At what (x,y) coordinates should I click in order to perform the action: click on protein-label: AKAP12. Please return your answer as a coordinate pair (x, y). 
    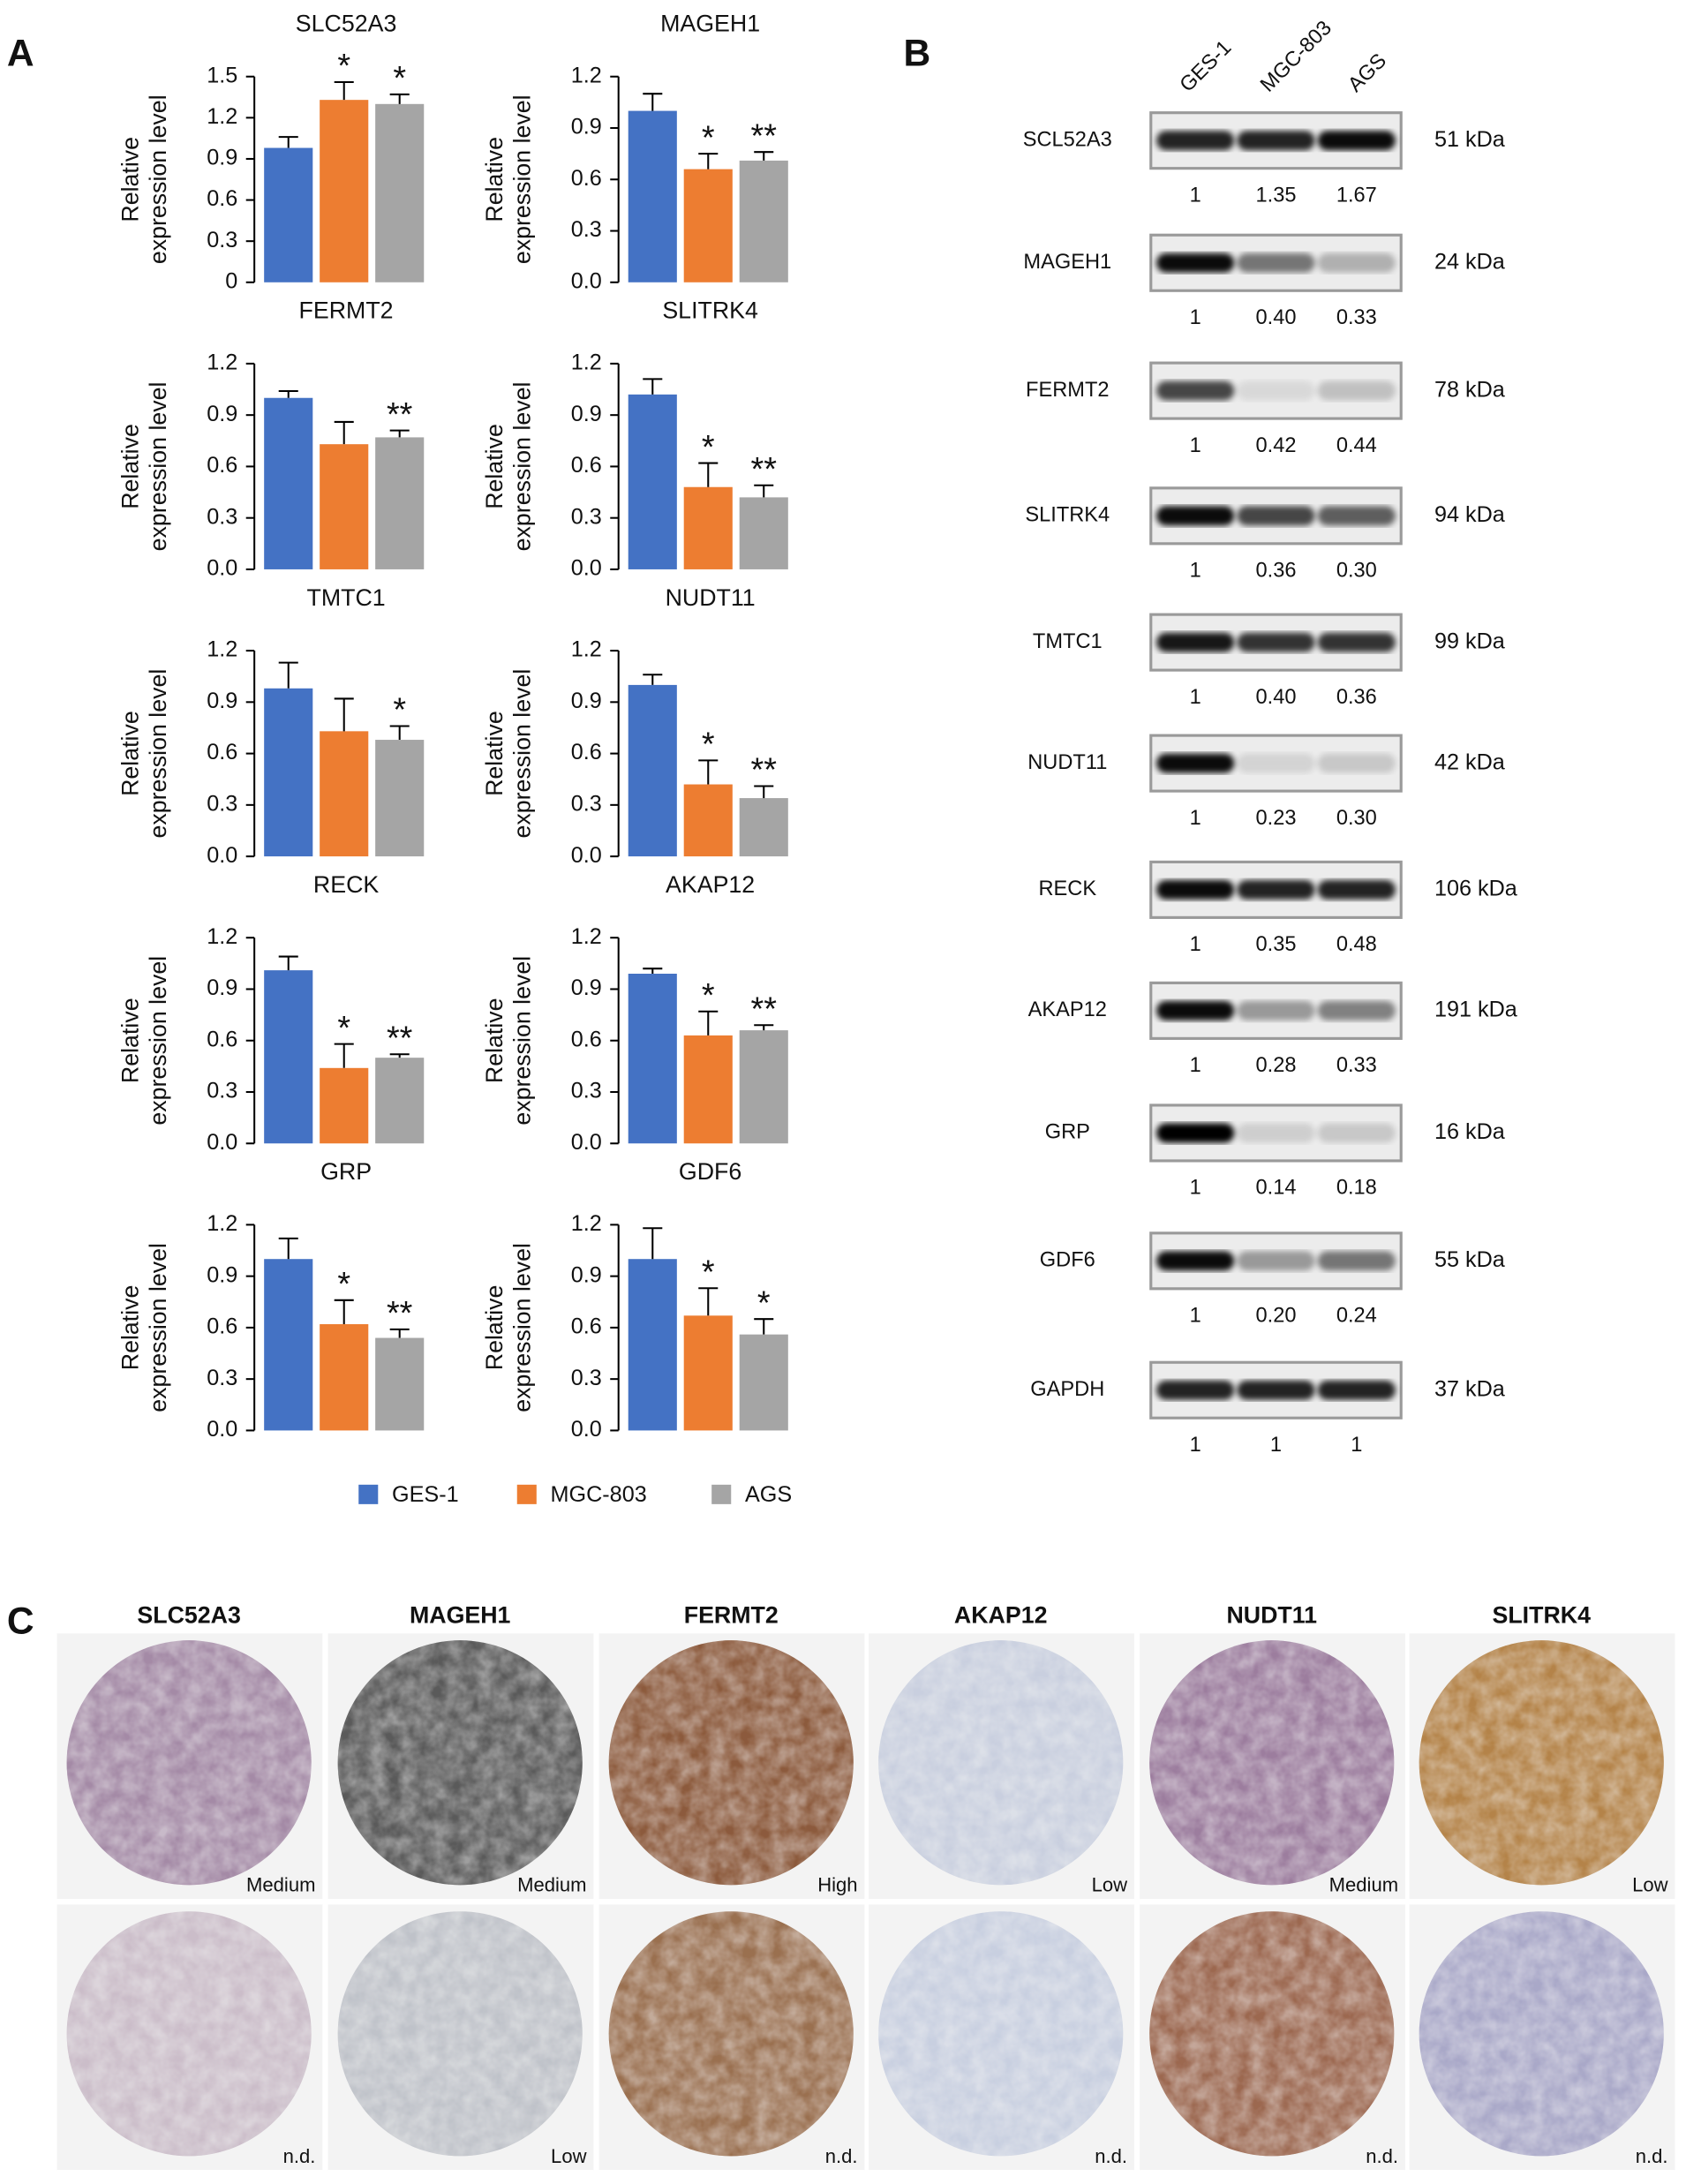
    Looking at the image, I should click on (1067, 1010).